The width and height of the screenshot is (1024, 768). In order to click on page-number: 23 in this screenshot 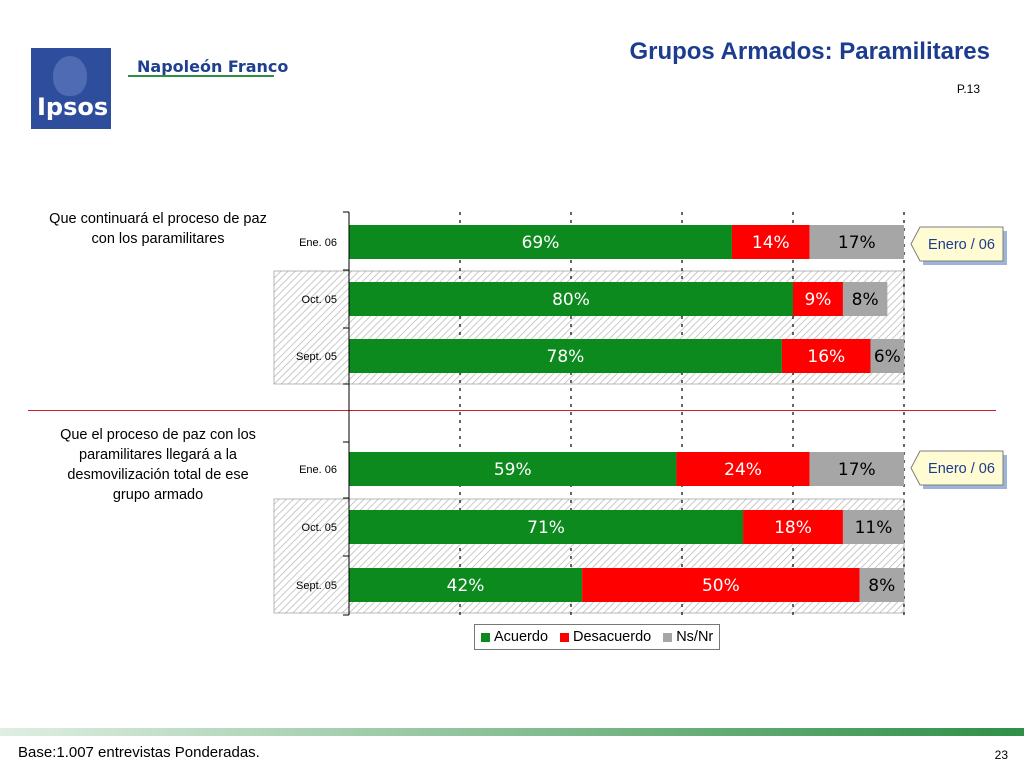, I will do `click(1001, 755)`.